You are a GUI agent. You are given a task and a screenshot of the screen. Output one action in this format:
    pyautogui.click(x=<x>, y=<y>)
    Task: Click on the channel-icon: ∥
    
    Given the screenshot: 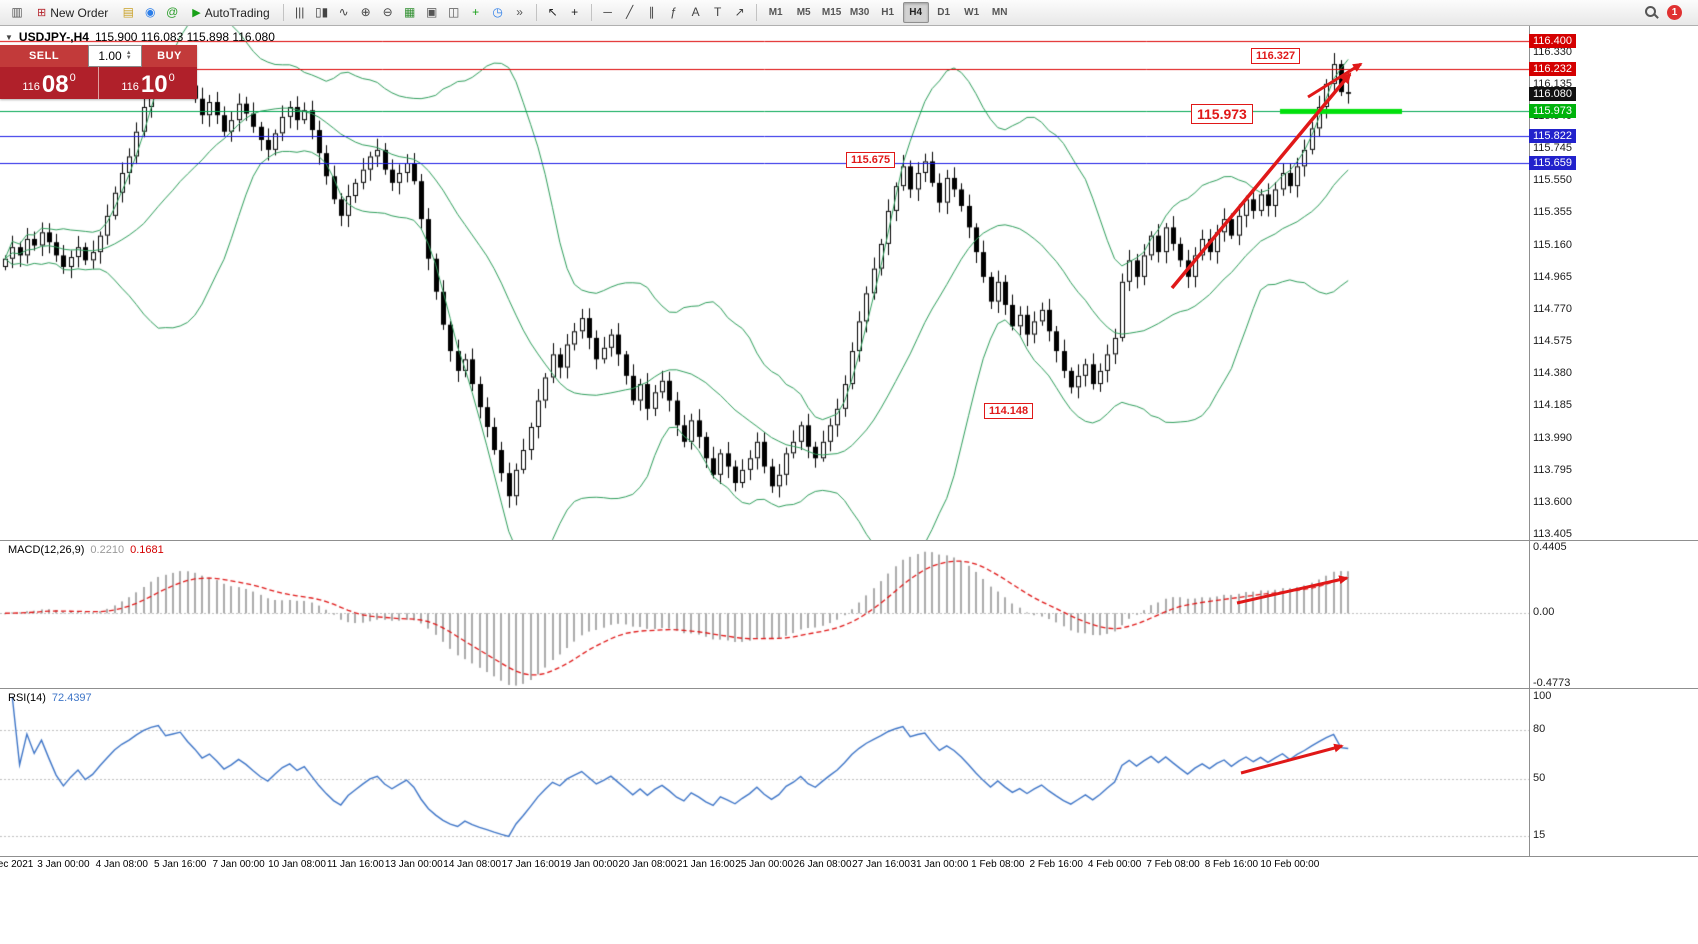 What is the action you would take?
    pyautogui.click(x=651, y=11)
    